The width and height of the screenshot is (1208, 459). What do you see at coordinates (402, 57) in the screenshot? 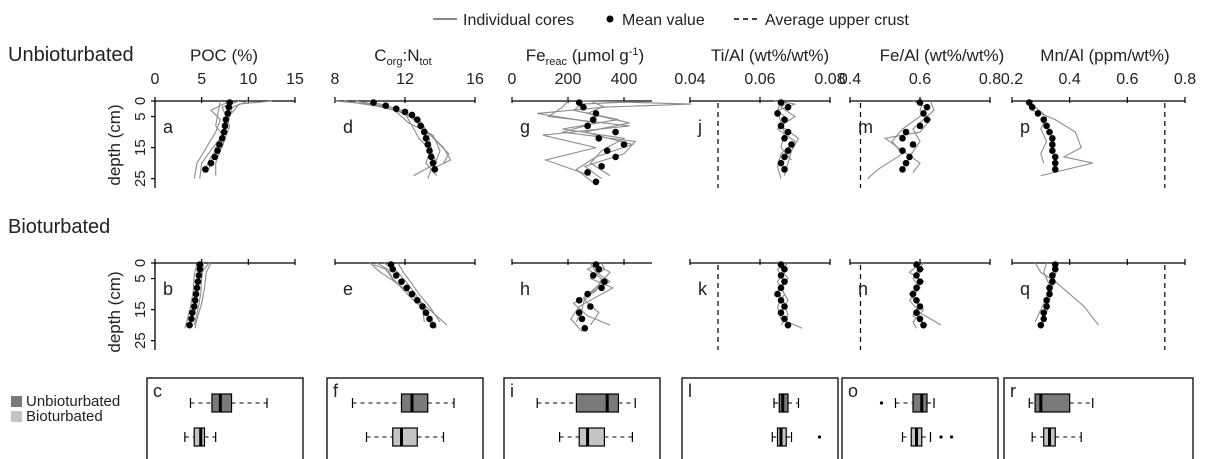
I see `panel-title-cn: Corg:Ntot` at bounding box center [402, 57].